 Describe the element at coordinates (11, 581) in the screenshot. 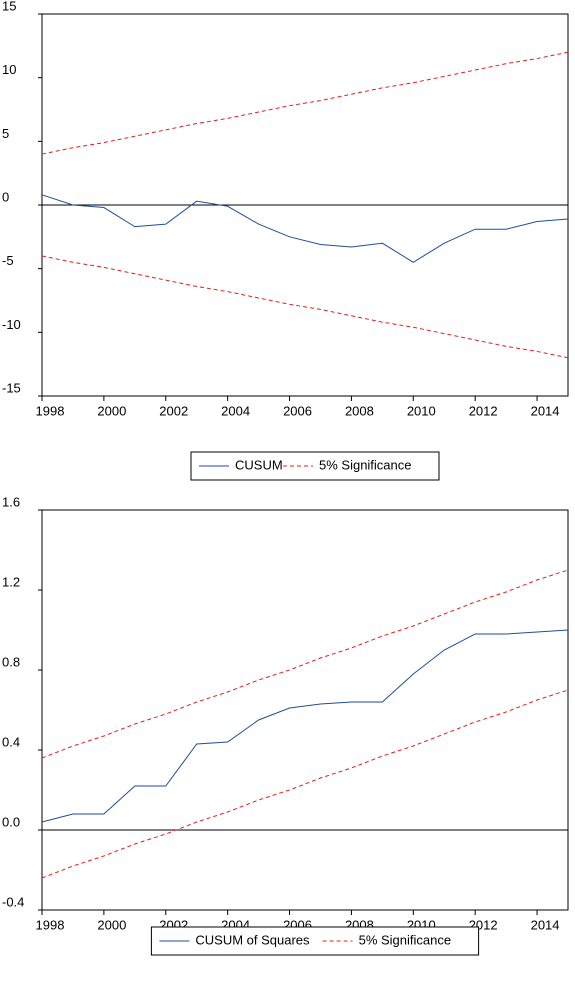

I see `y-tick-label: 1.2` at that location.